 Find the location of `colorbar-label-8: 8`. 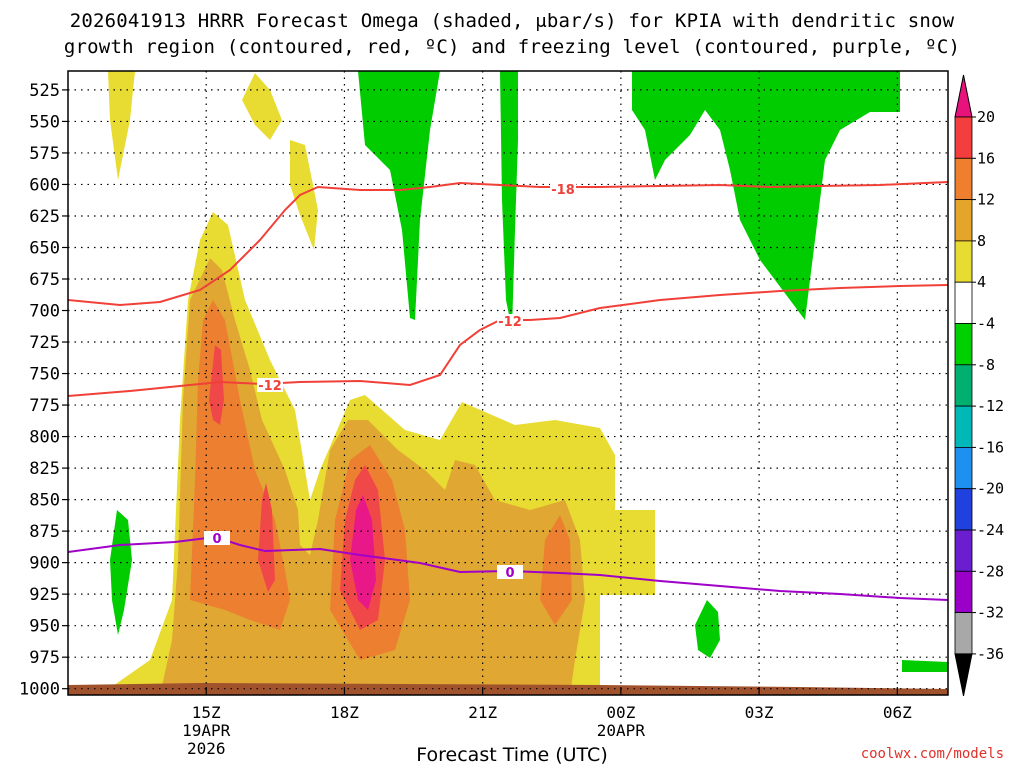

colorbar-label-8: 8 is located at coordinates (981, 241).